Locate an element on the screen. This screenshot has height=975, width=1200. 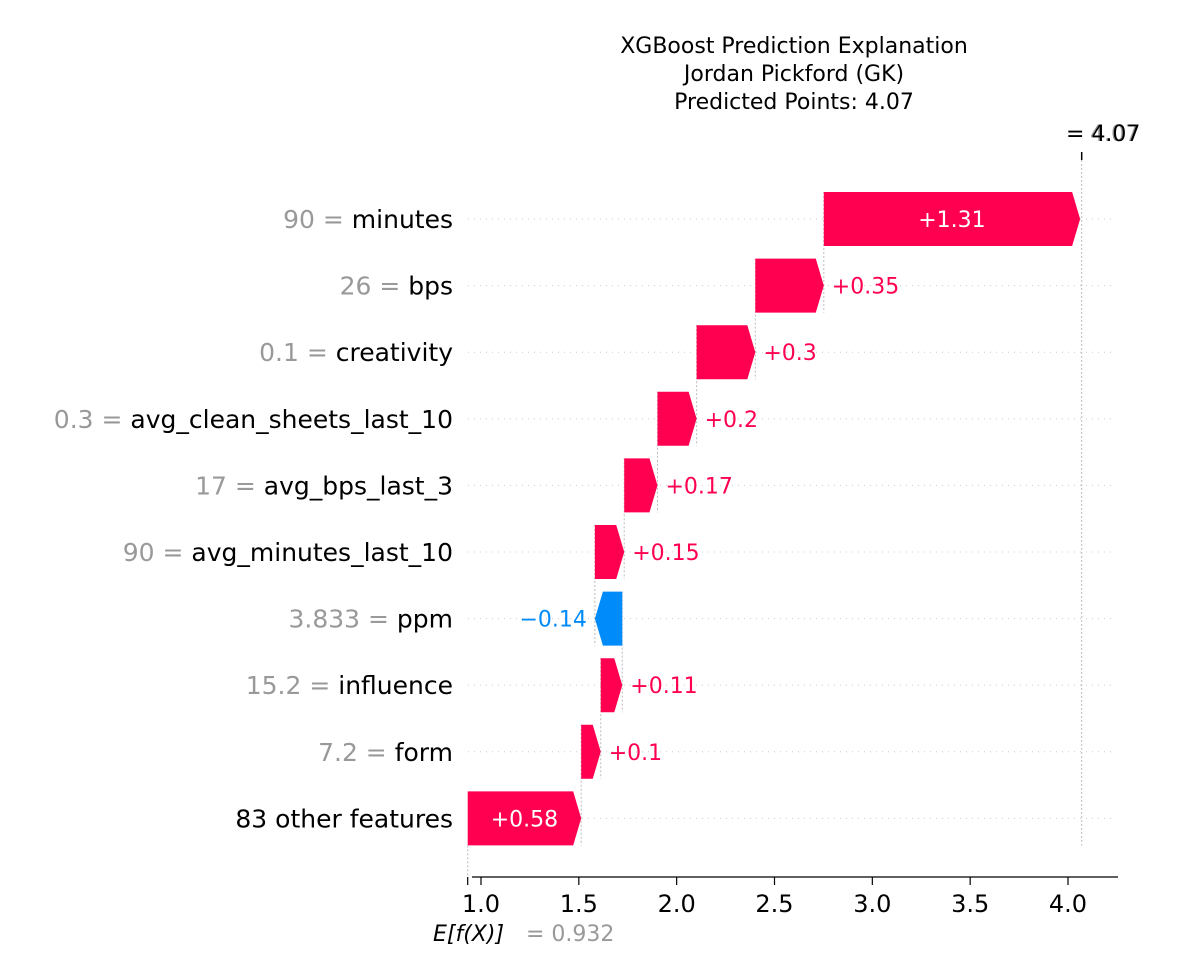
feature-label: 83 other features is located at coordinates (344, 818).